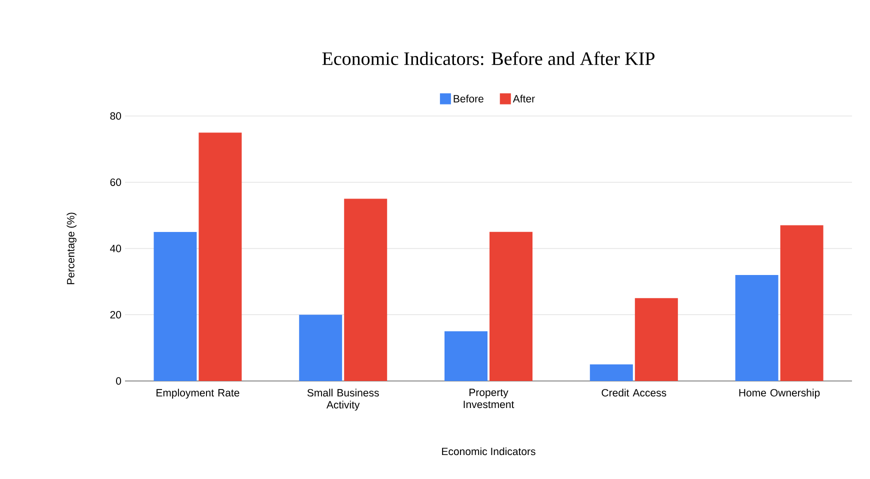  I want to click on x-axis-title: Economic Indicators, so click(489, 451).